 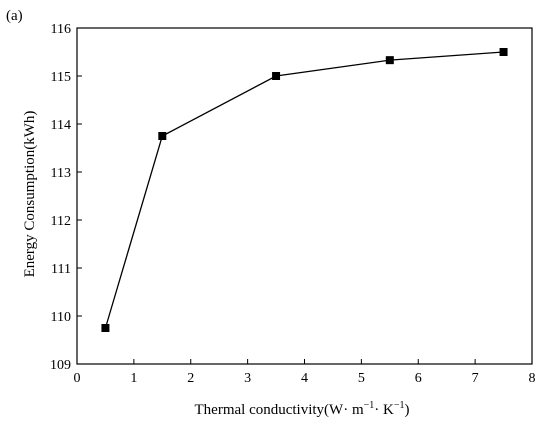 I want to click on y-tick-label: 116, so click(x=61, y=29).